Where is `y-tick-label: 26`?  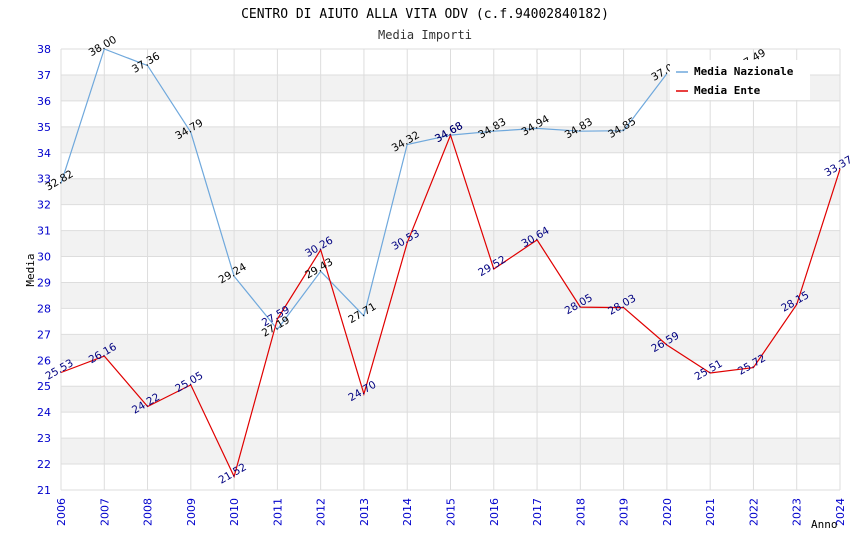
y-tick-label: 26 is located at coordinates (44, 360).